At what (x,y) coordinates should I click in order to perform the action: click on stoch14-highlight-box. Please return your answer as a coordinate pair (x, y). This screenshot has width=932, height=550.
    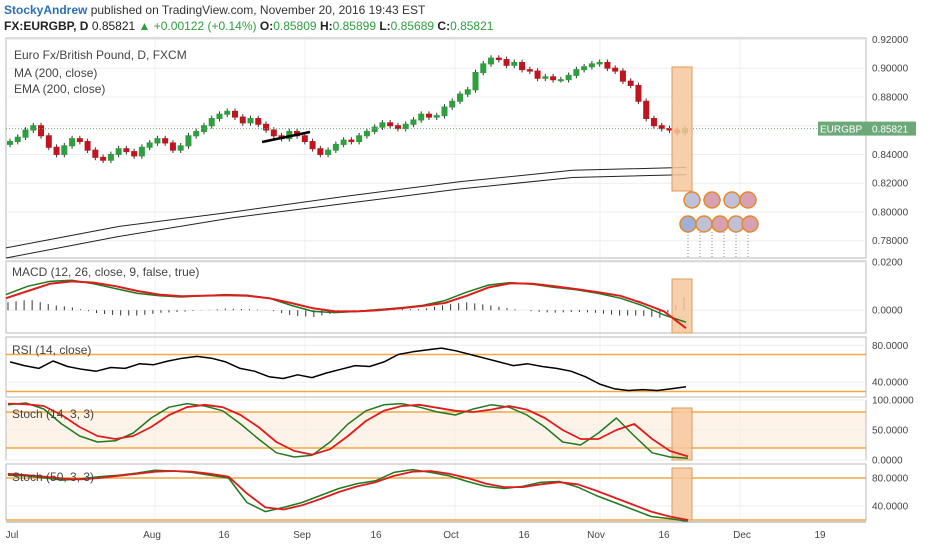
    Looking at the image, I should click on (682, 434).